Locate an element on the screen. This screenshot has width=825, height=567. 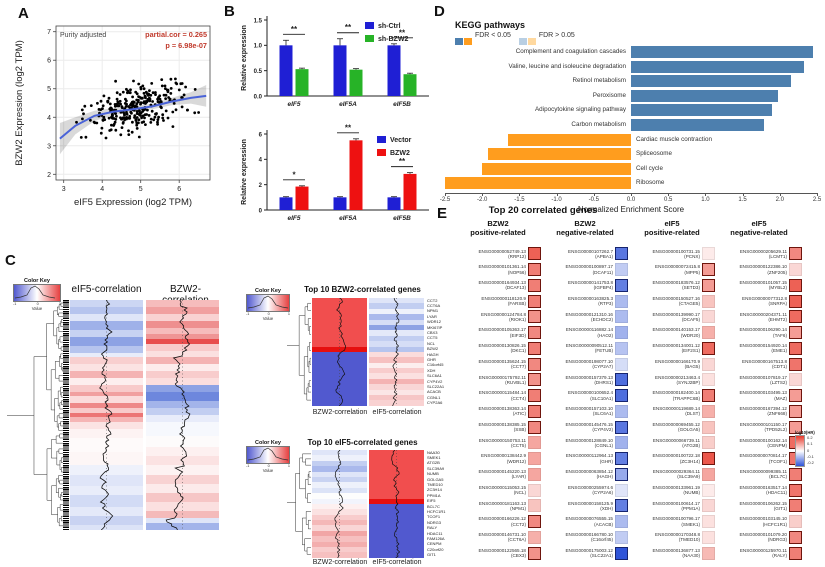
gene-id-label: ENSG00000150753.11 (CCT5) is located at coordinates (502, 442).